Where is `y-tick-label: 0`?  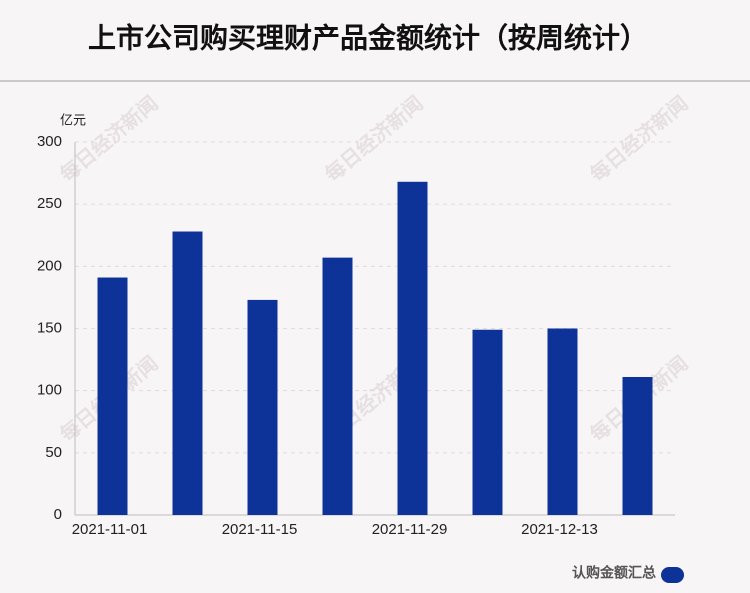
y-tick-label: 0 is located at coordinates (58, 514).